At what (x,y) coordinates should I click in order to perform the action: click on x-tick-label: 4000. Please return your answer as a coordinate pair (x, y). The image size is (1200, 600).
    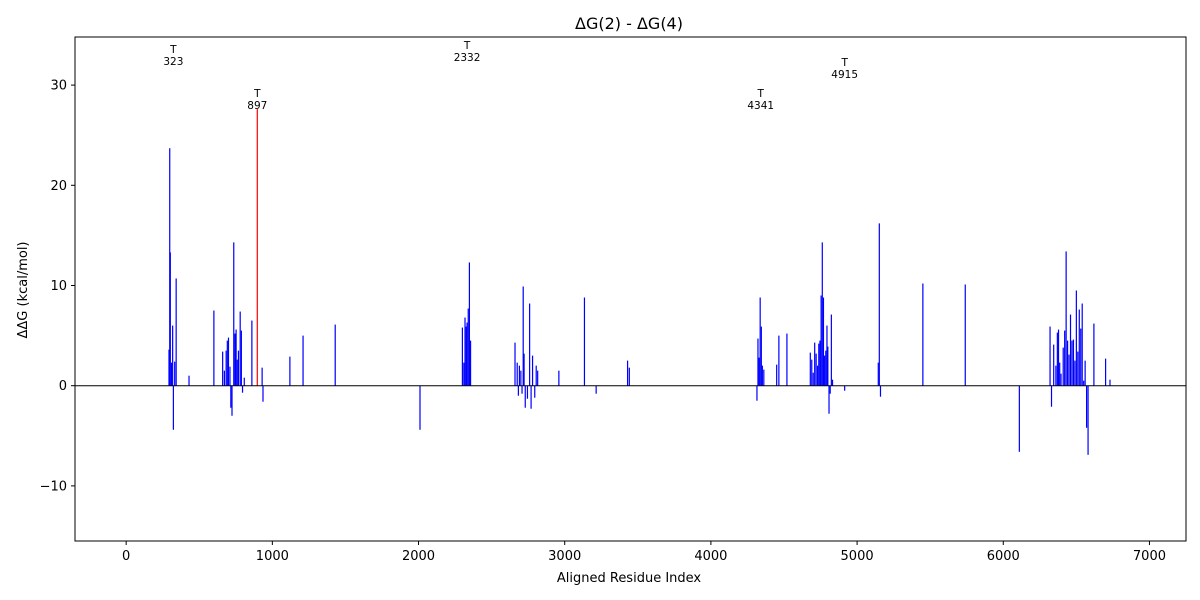
    Looking at the image, I should click on (710, 556).